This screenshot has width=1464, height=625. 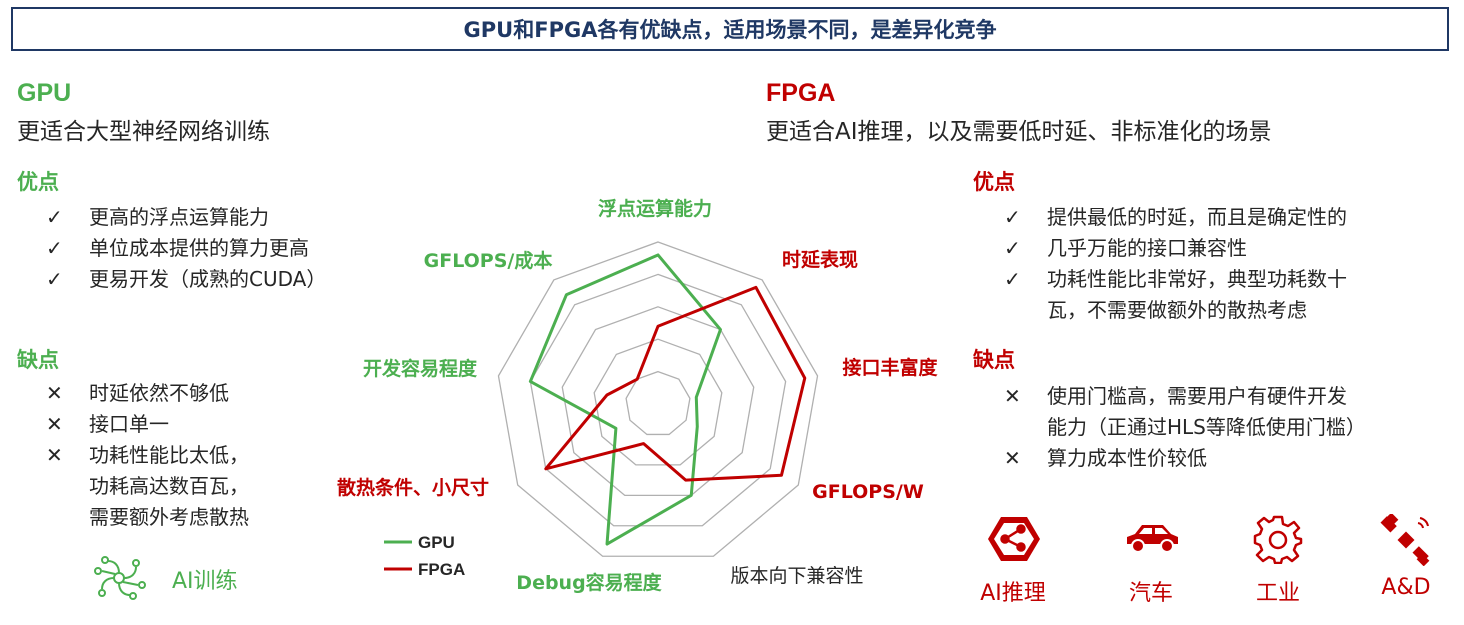 What do you see at coordinates (488, 260) in the screenshot?
I see `radar-axis-label: GFLOPS/成本` at bounding box center [488, 260].